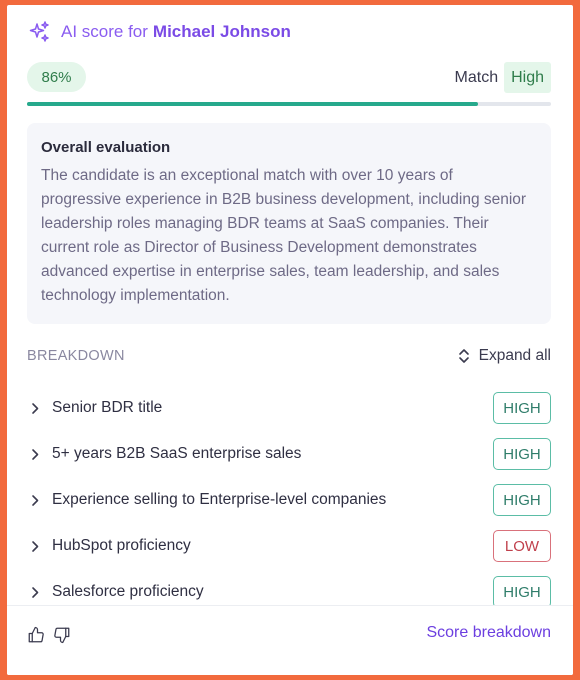 Image resolution: width=580 pixels, height=680 pixels. I want to click on breakdown-title: BREAKDOWN, so click(76, 356).